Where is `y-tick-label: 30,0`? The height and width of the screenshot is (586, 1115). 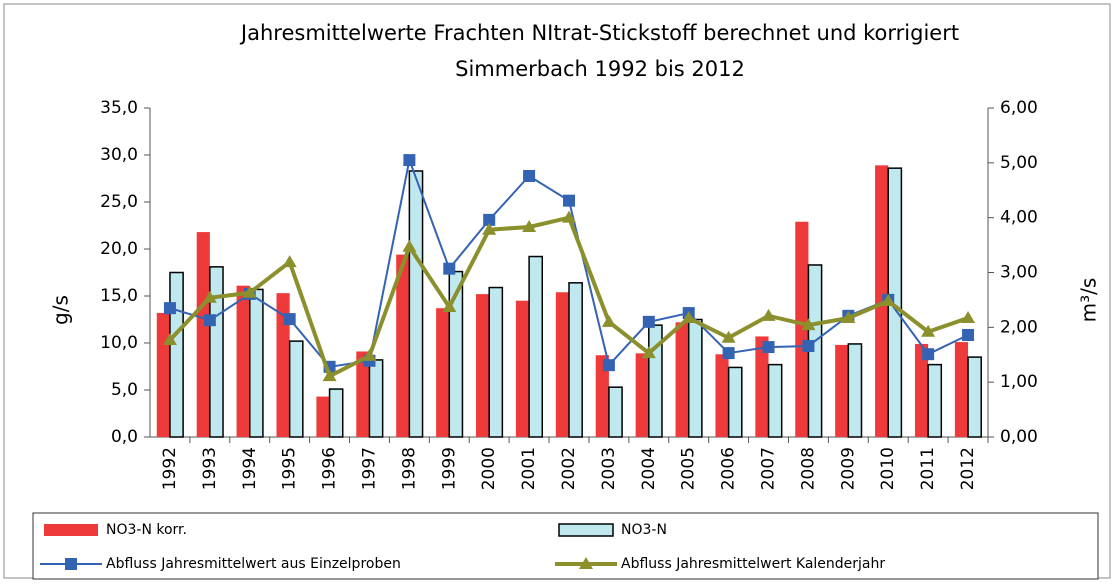
y-tick-label: 30,0 is located at coordinates (119, 155).